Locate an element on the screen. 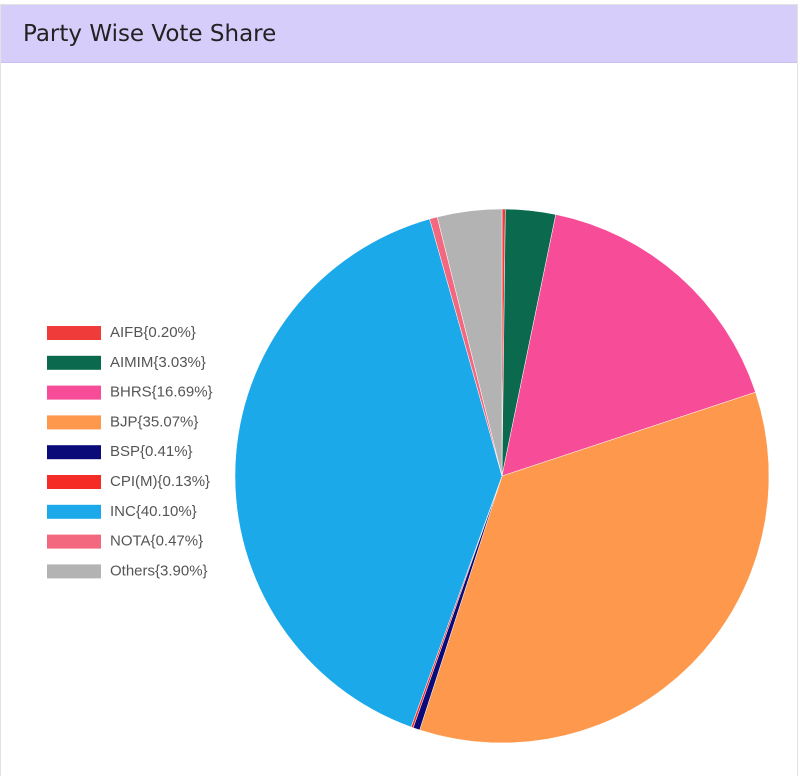 This screenshot has width=800, height=778. legend-label: Others{3.90%} is located at coordinates (159, 570).